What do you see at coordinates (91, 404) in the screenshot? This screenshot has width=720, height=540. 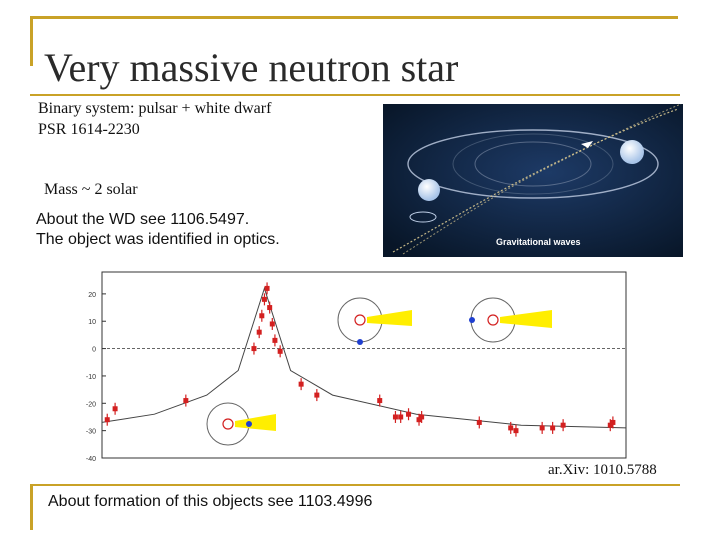 I see `y-tick-label: -20` at bounding box center [91, 404].